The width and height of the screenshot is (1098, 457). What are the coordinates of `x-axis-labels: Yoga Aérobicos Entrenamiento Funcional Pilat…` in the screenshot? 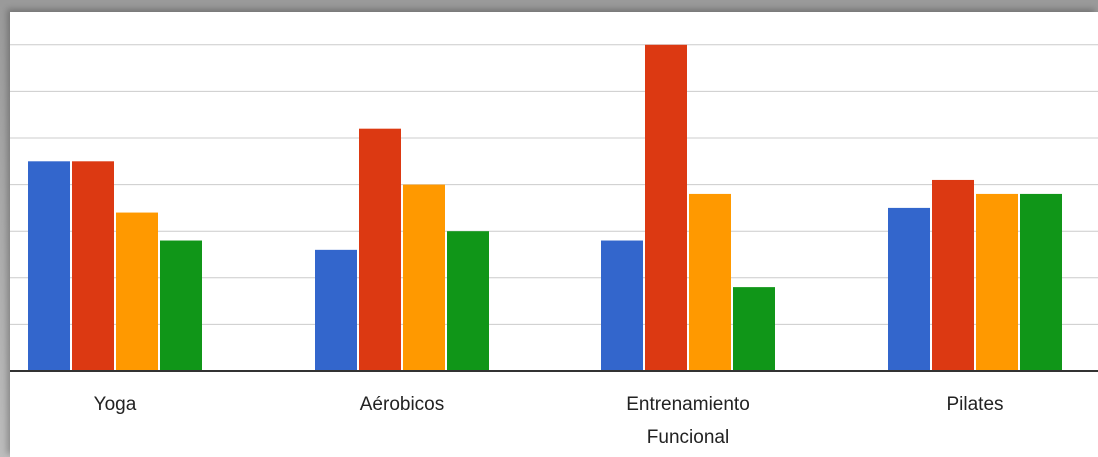 It's located at (549, 421).